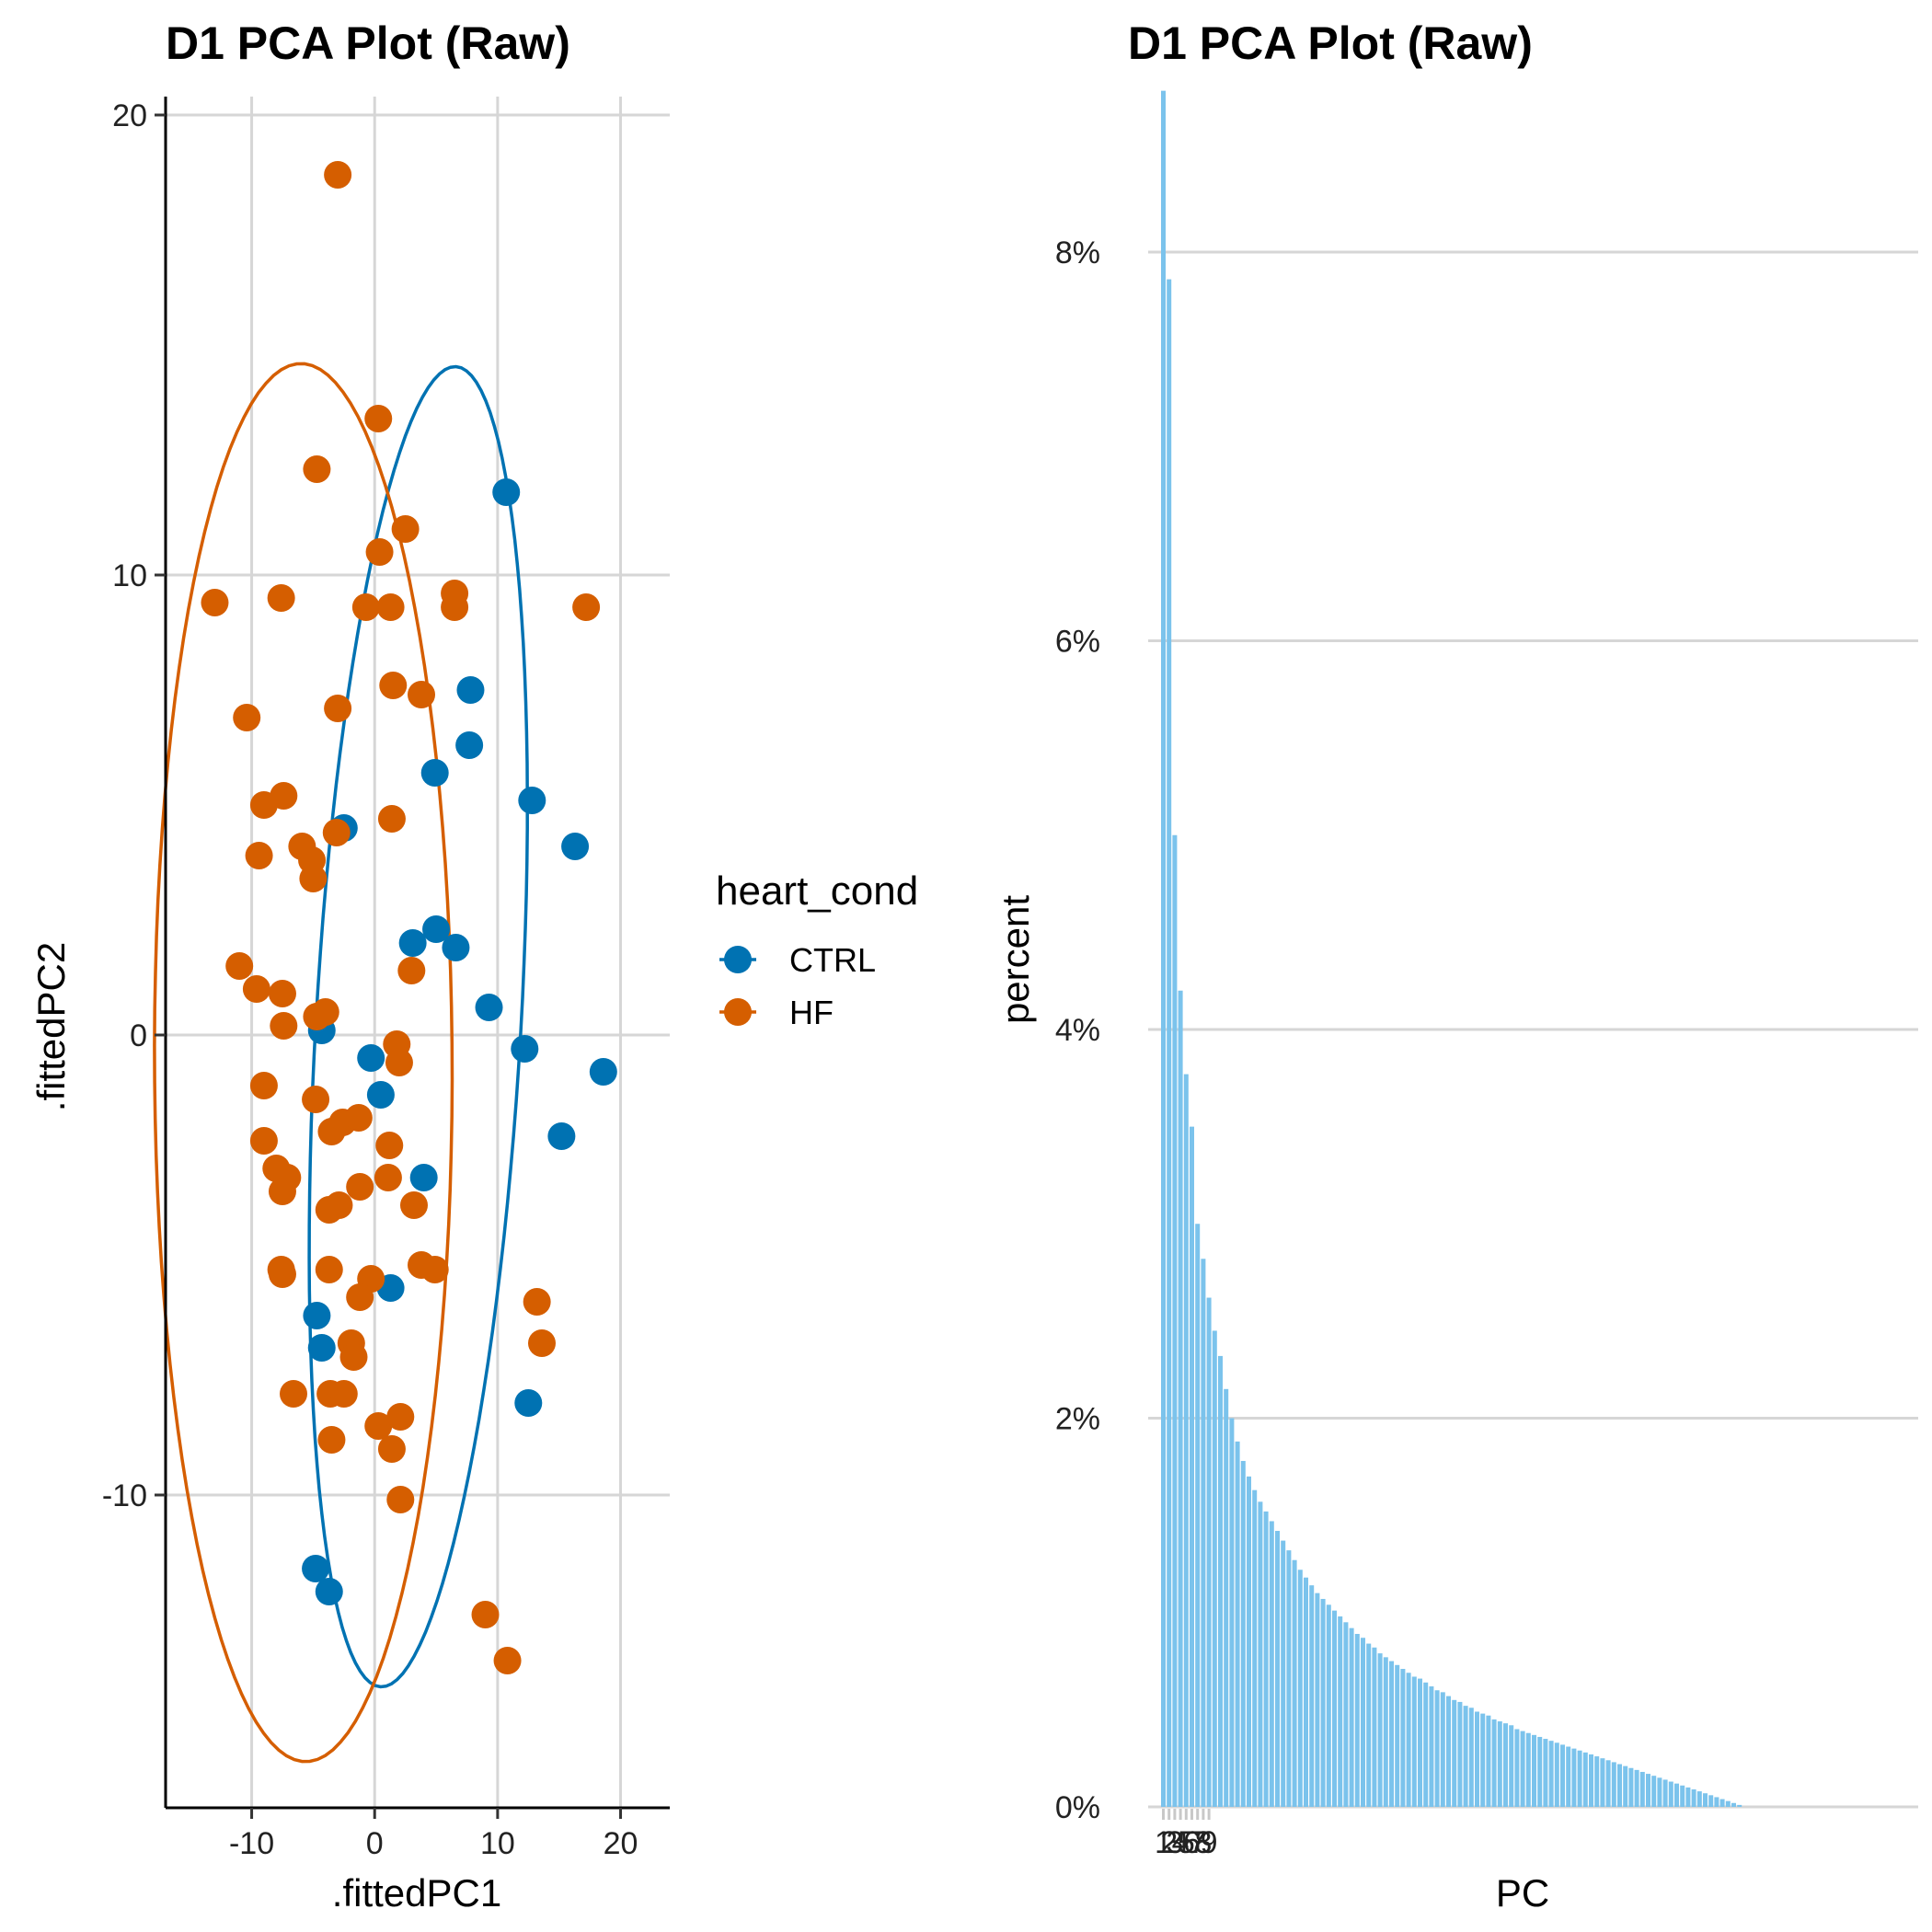 Image resolution: width=1932 pixels, height=1932 pixels. Describe the element at coordinates (738, 959) in the screenshot. I see `legend-key-ctrl` at that location.